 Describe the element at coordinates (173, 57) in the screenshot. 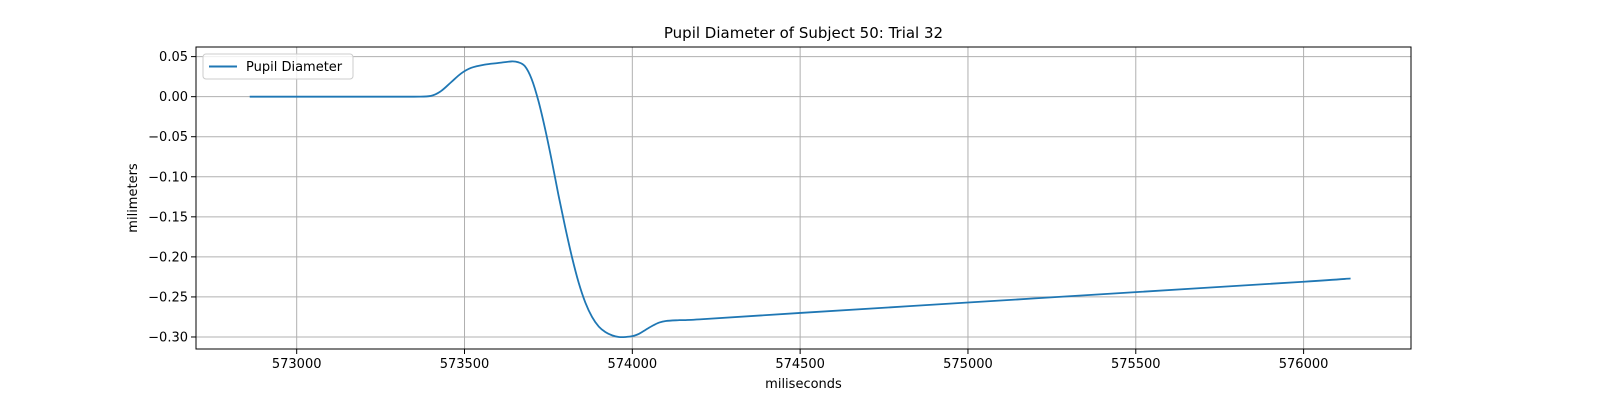

I see `y-tick-label: 0.05` at that location.